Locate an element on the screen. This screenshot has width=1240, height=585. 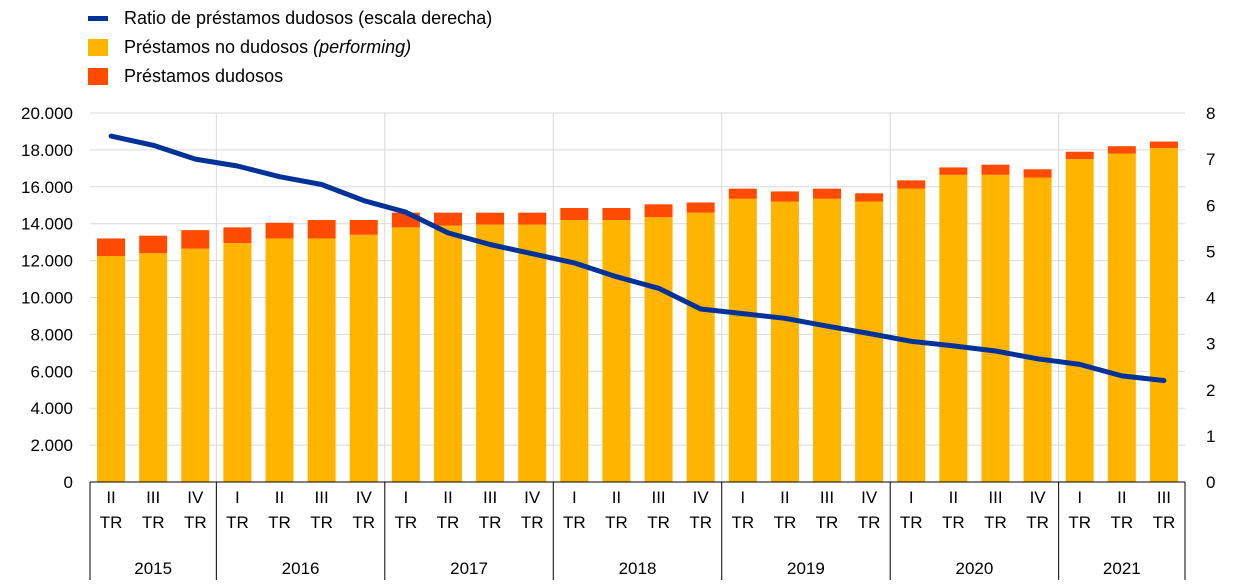
x-year-label: 2019 is located at coordinates (806, 568).